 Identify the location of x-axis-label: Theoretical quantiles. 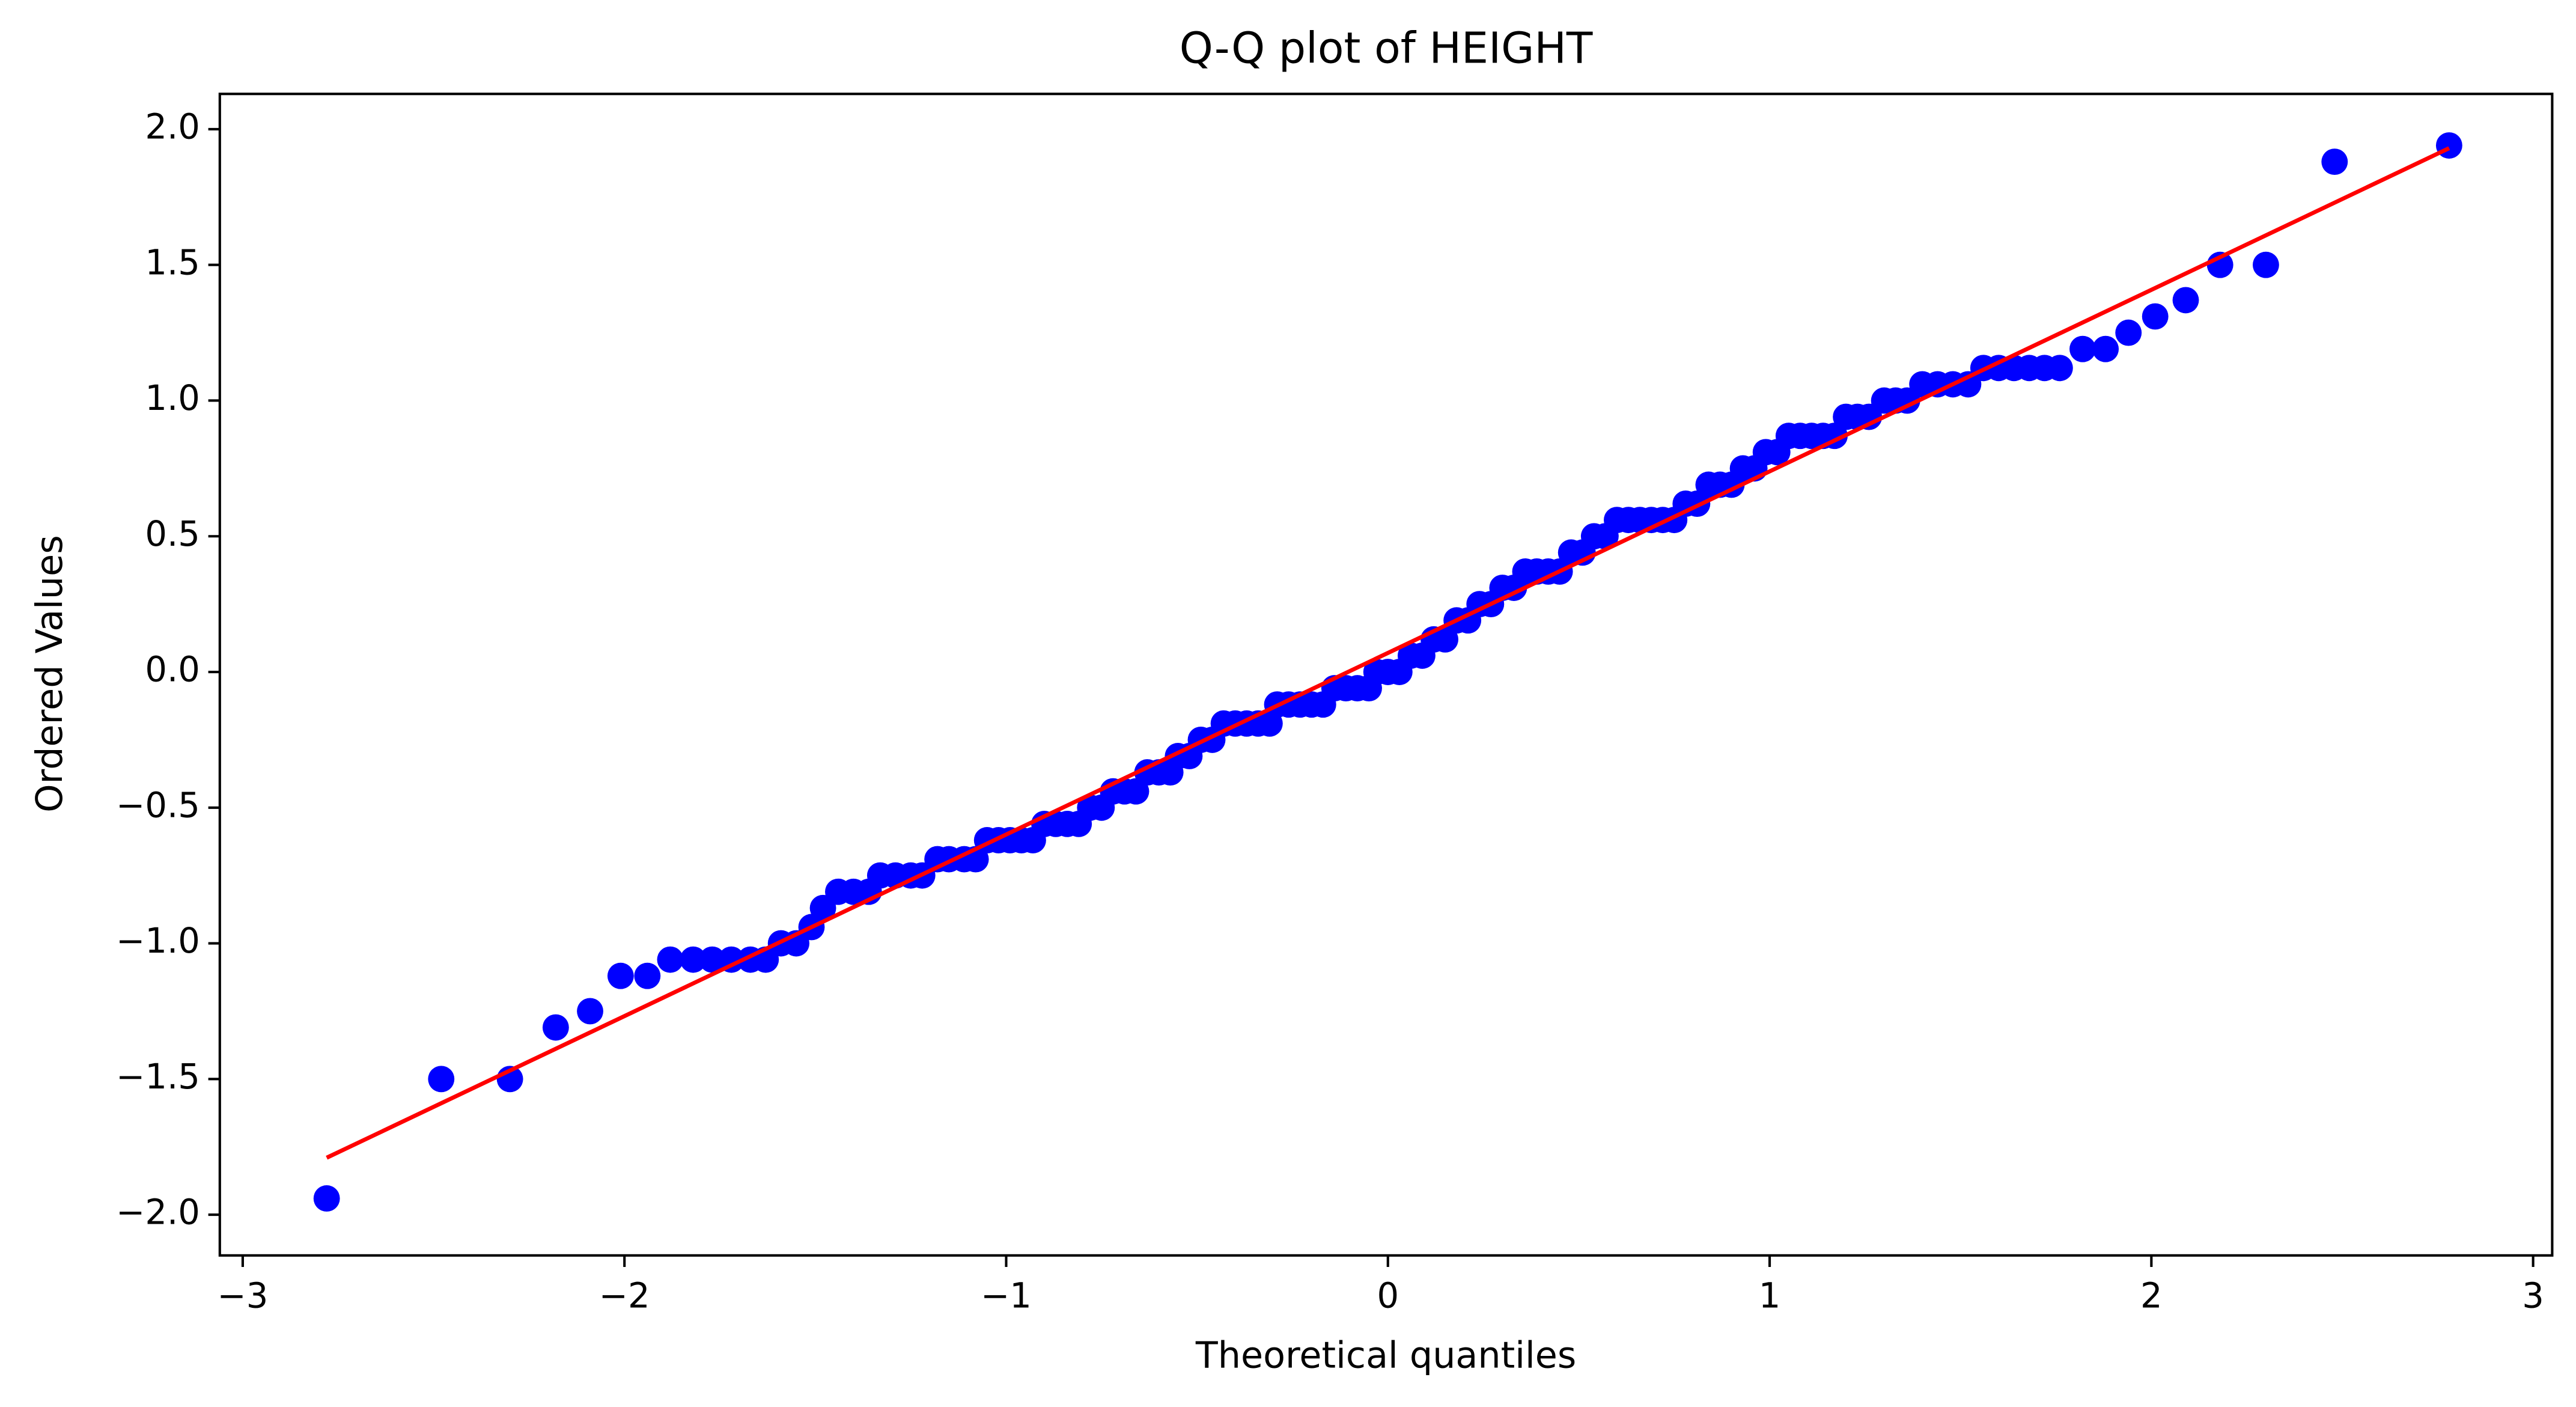
(1385, 1355).